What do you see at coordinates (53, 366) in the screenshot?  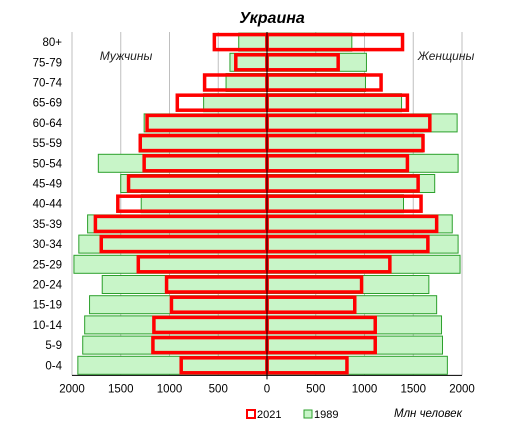 I see `age-group-label: 0-4` at bounding box center [53, 366].